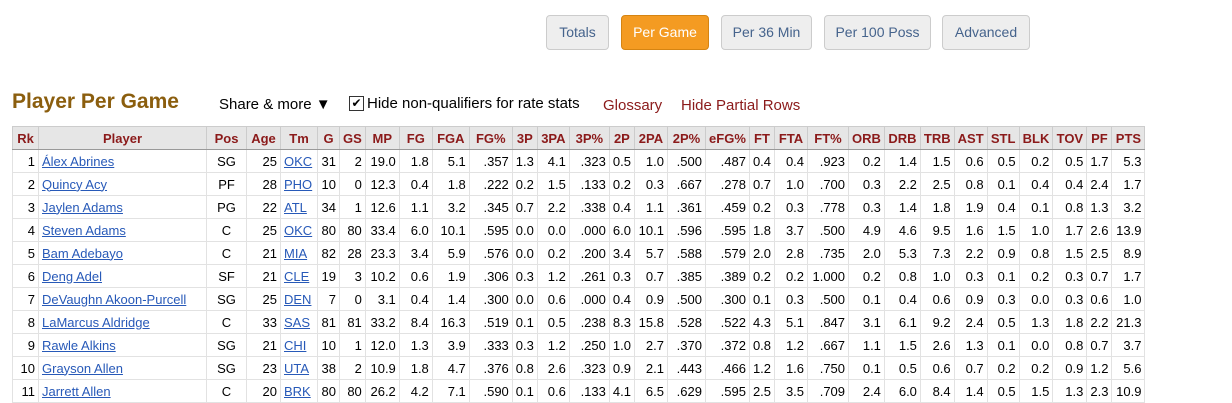 The image size is (1232, 403). What do you see at coordinates (727, 138) in the screenshot?
I see `col-header-efg-pct: eFG%` at bounding box center [727, 138].